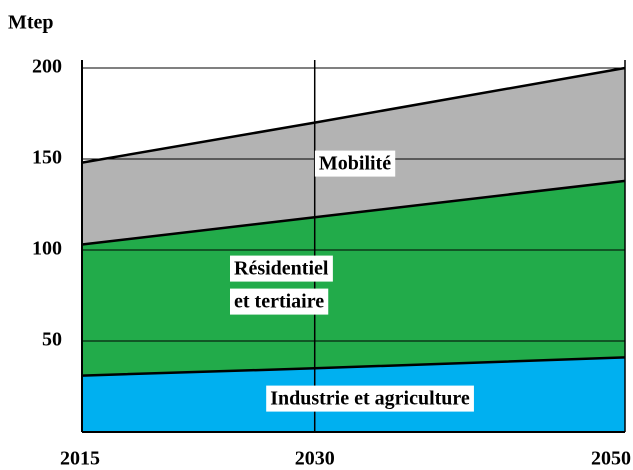 The image size is (633, 470). I want to click on annotation: Industrie et agriculture, so click(370, 399).